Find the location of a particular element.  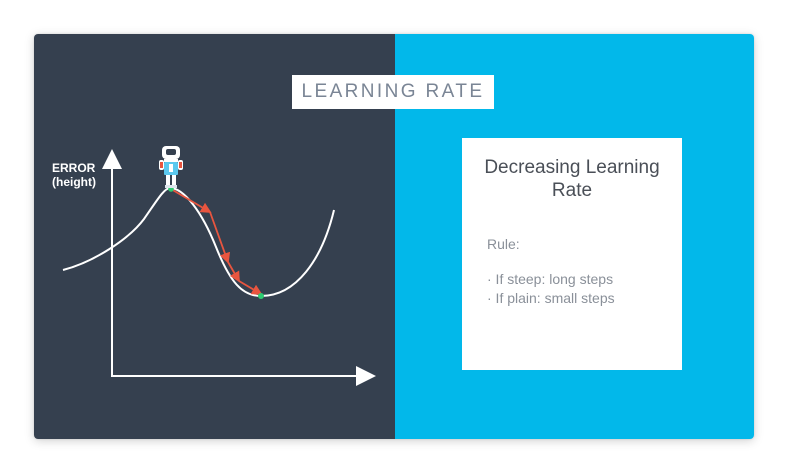

title-box: LEARNING RATE is located at coordinates (393, 92).